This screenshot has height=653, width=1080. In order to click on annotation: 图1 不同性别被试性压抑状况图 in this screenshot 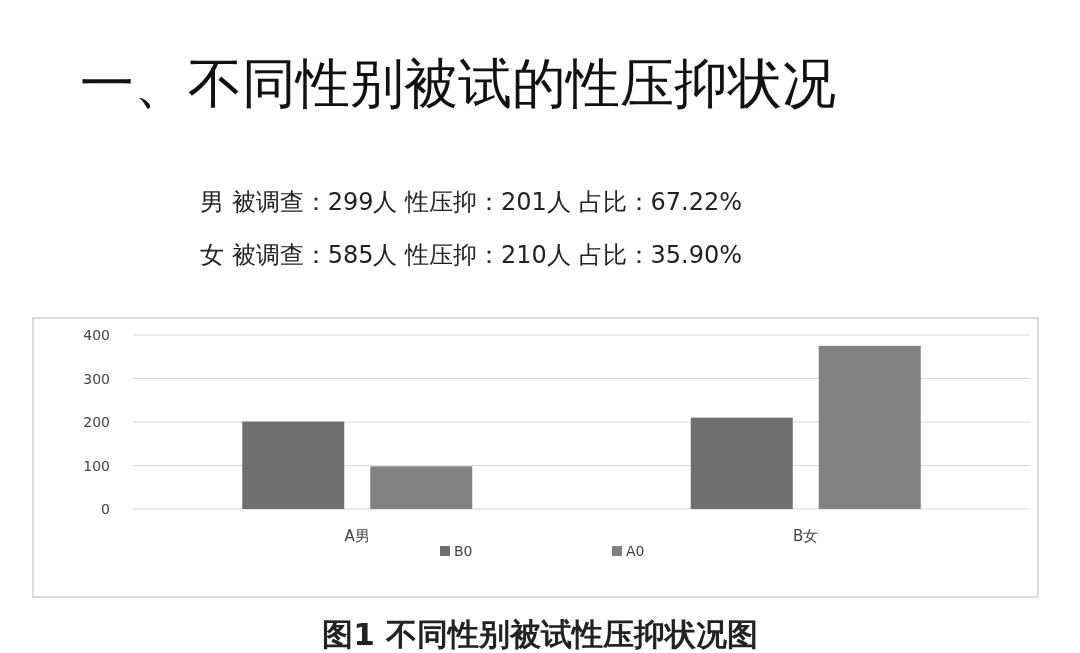, I will do `click(540, 634)`.